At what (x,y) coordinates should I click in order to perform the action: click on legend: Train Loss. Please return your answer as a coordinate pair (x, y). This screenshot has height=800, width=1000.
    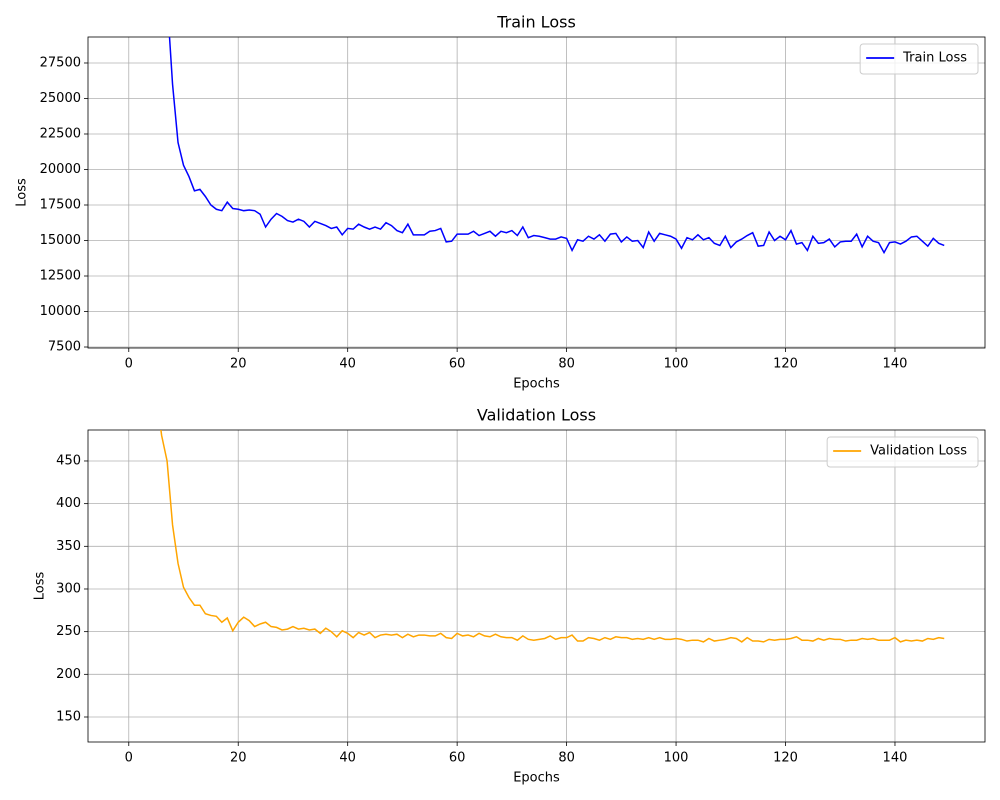
    Looking at the image, I should click on (919, 59).